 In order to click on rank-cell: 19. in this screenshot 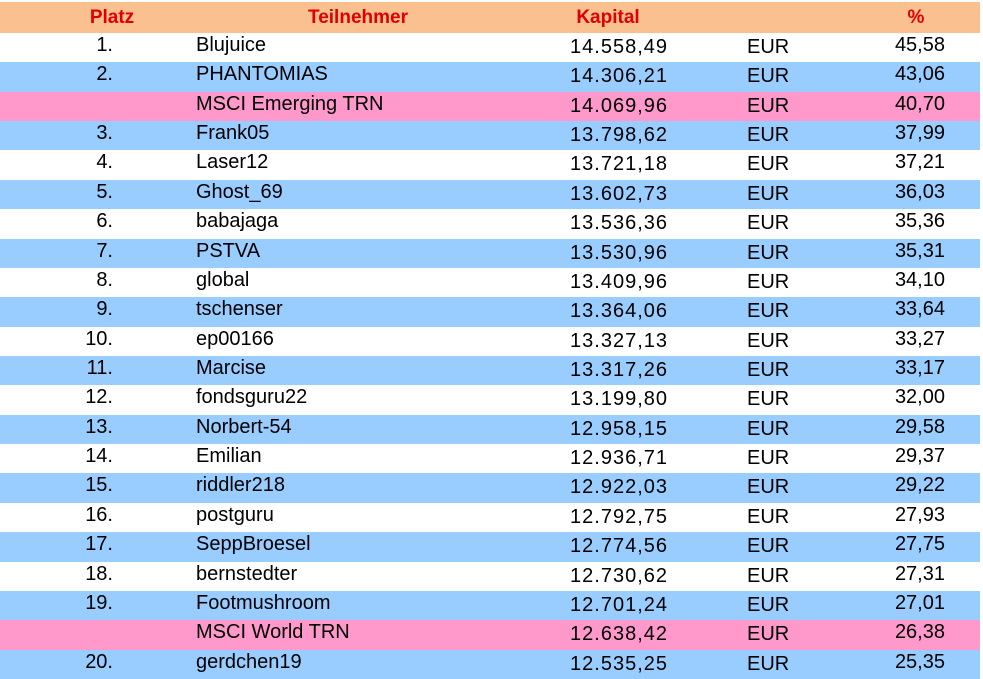, I will do `click(99, 602)`.